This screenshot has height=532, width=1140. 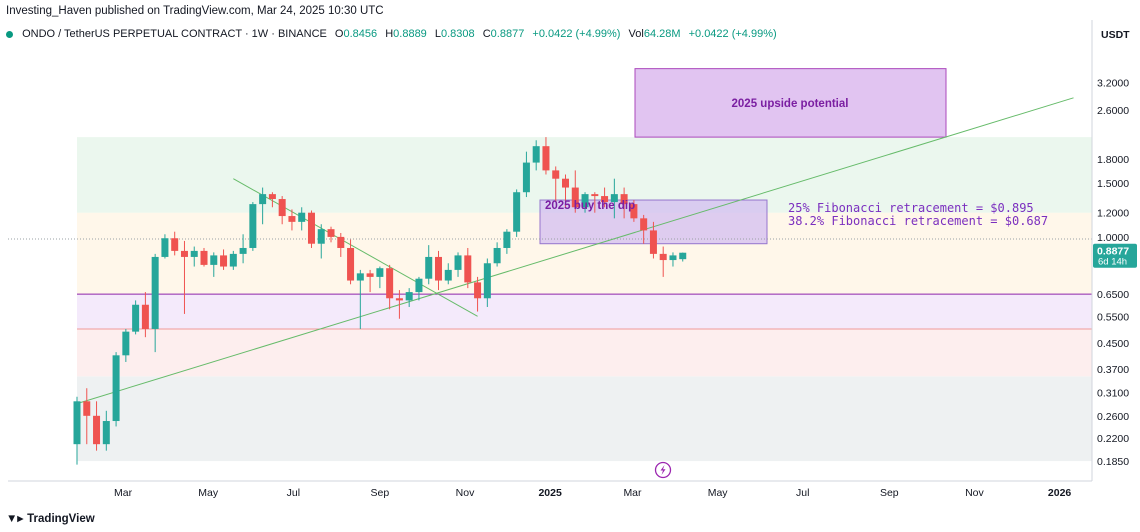 What do you see at coordinates (663, 470) in the screenshot?
I see `lightning-bolt-glyph` at bounding box center [663, 470].